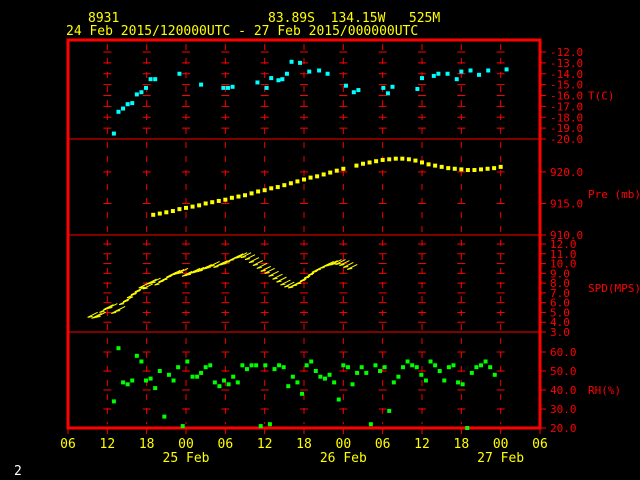 This screenshot has height=480, width=640. I want to click on station-id: 8931, so click(104, 18).